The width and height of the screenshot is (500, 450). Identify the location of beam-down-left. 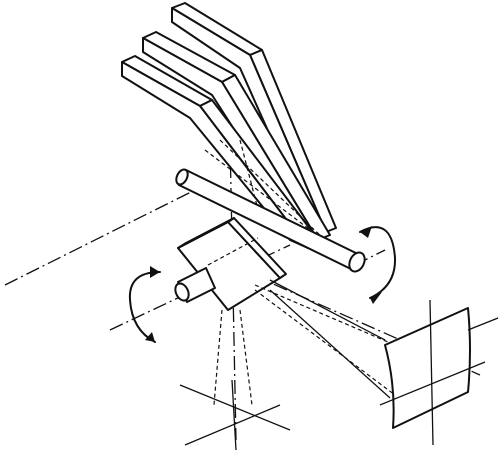
(218, 357).